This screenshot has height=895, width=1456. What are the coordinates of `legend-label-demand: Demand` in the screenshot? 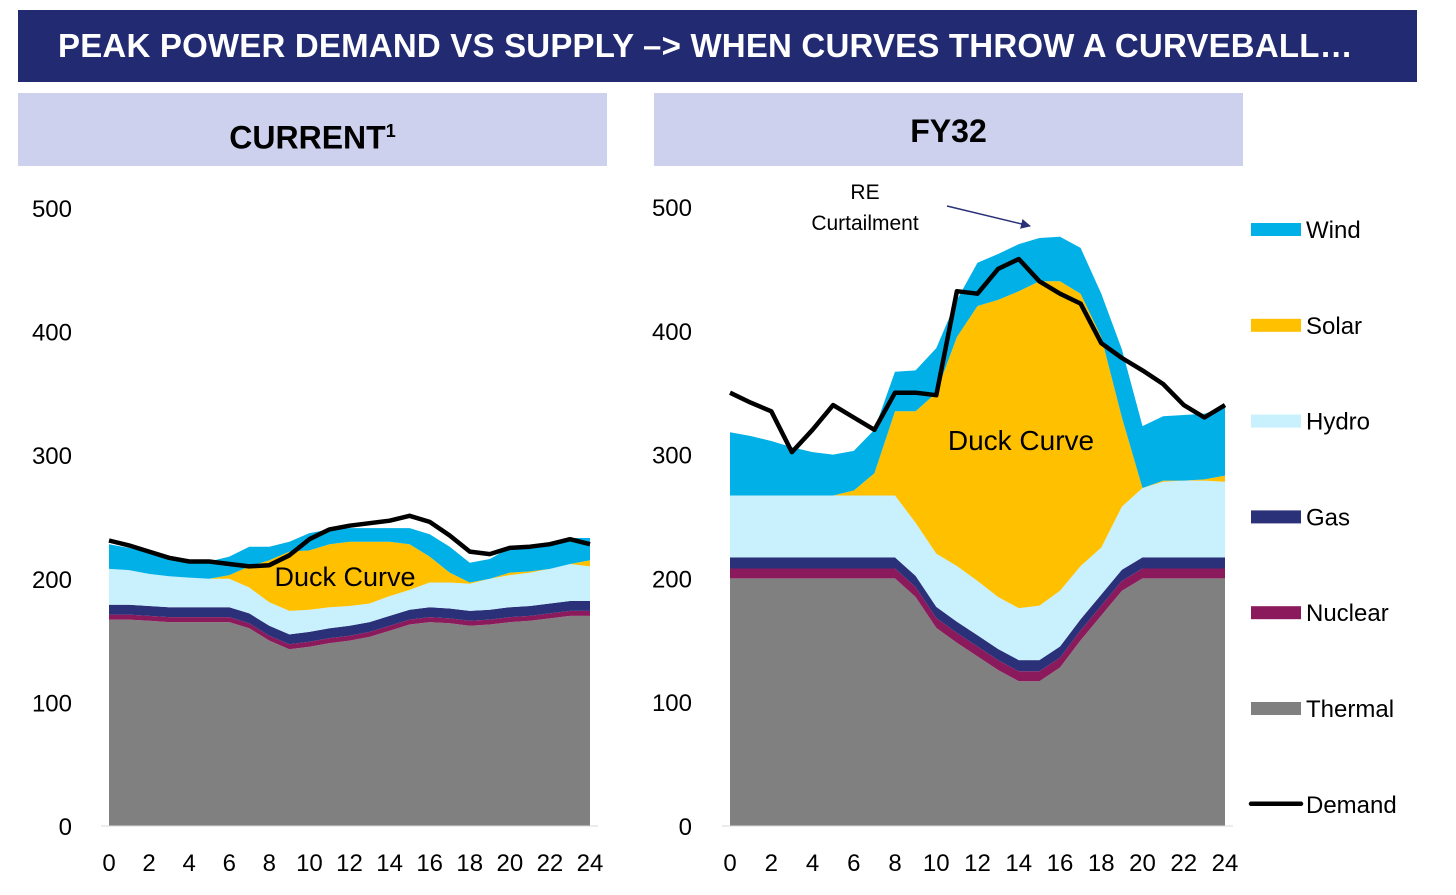 It's located at (1351, 805).